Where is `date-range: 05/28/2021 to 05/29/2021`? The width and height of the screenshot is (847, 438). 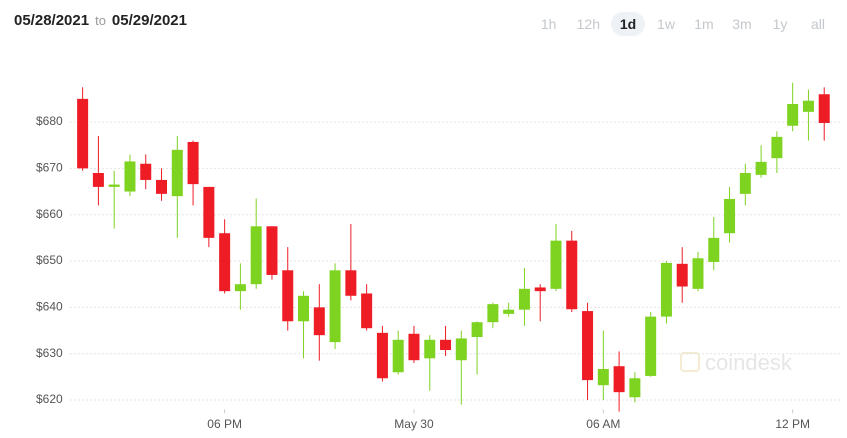 date-range: 05/28/2021 to 05/29/2021 is located at coordinates (100, 20).